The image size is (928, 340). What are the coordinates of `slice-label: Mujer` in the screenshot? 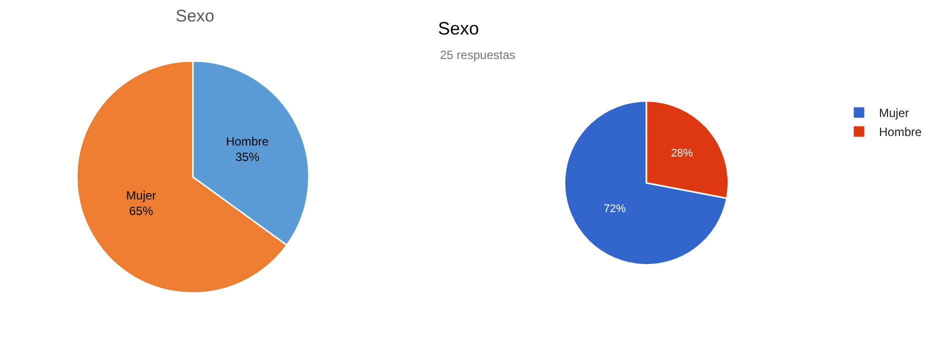 It's located at (141, 195).